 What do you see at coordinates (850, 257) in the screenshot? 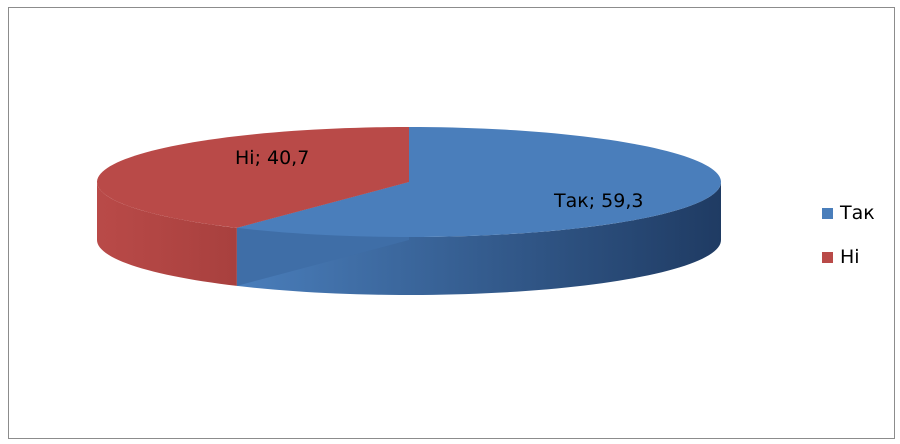
I see `legend-label-ni: Ні` at bounding box center [850, 257].